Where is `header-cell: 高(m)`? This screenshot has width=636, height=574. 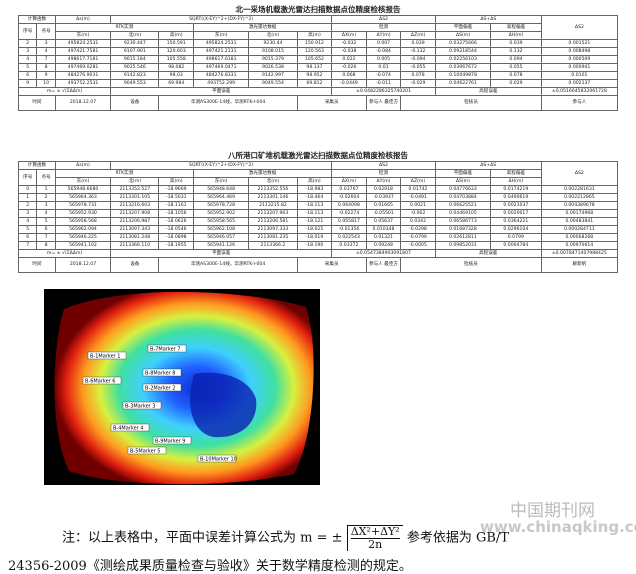 header-cell: 高(m) is located at coordinates (314, 35).